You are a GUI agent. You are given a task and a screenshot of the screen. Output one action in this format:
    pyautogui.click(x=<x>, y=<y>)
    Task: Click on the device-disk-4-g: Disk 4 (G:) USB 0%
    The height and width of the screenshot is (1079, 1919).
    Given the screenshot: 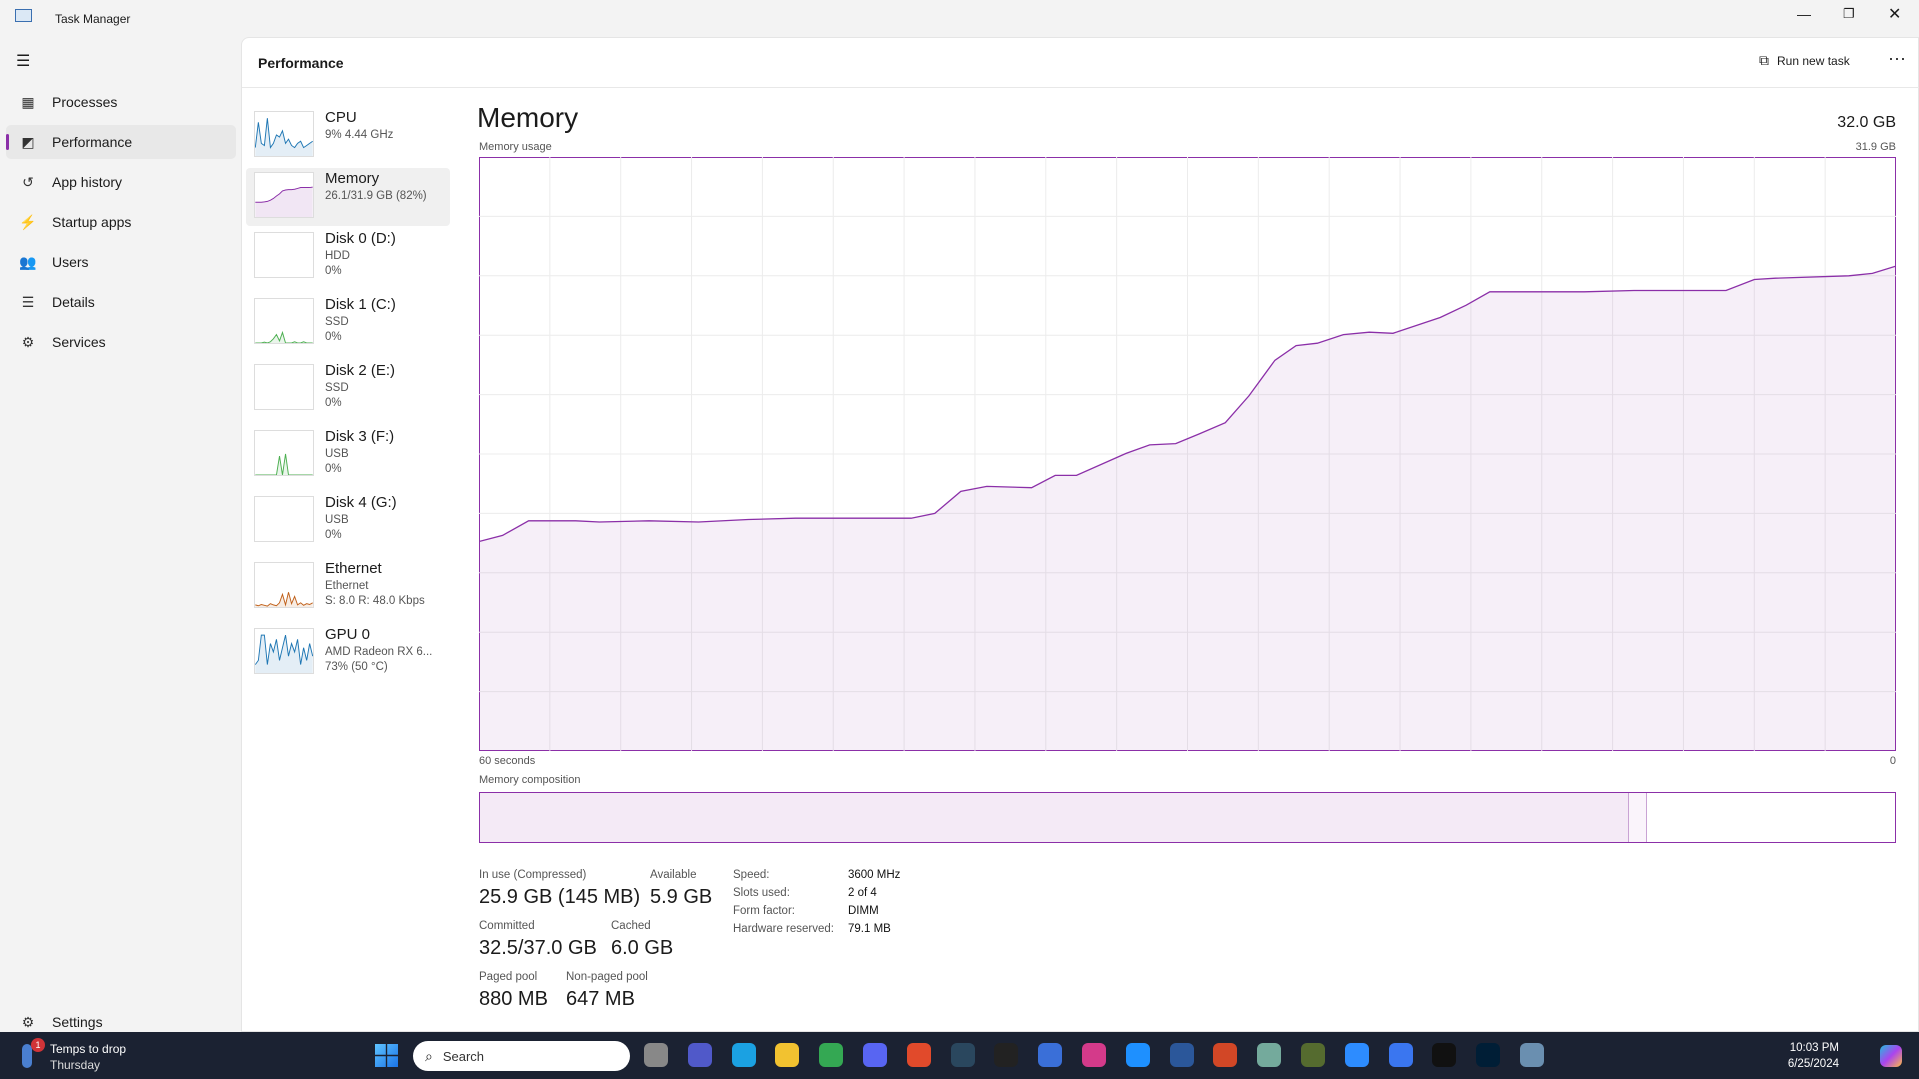 What is the action you would take?
    pyautogui.click(x=348, y=521)
    